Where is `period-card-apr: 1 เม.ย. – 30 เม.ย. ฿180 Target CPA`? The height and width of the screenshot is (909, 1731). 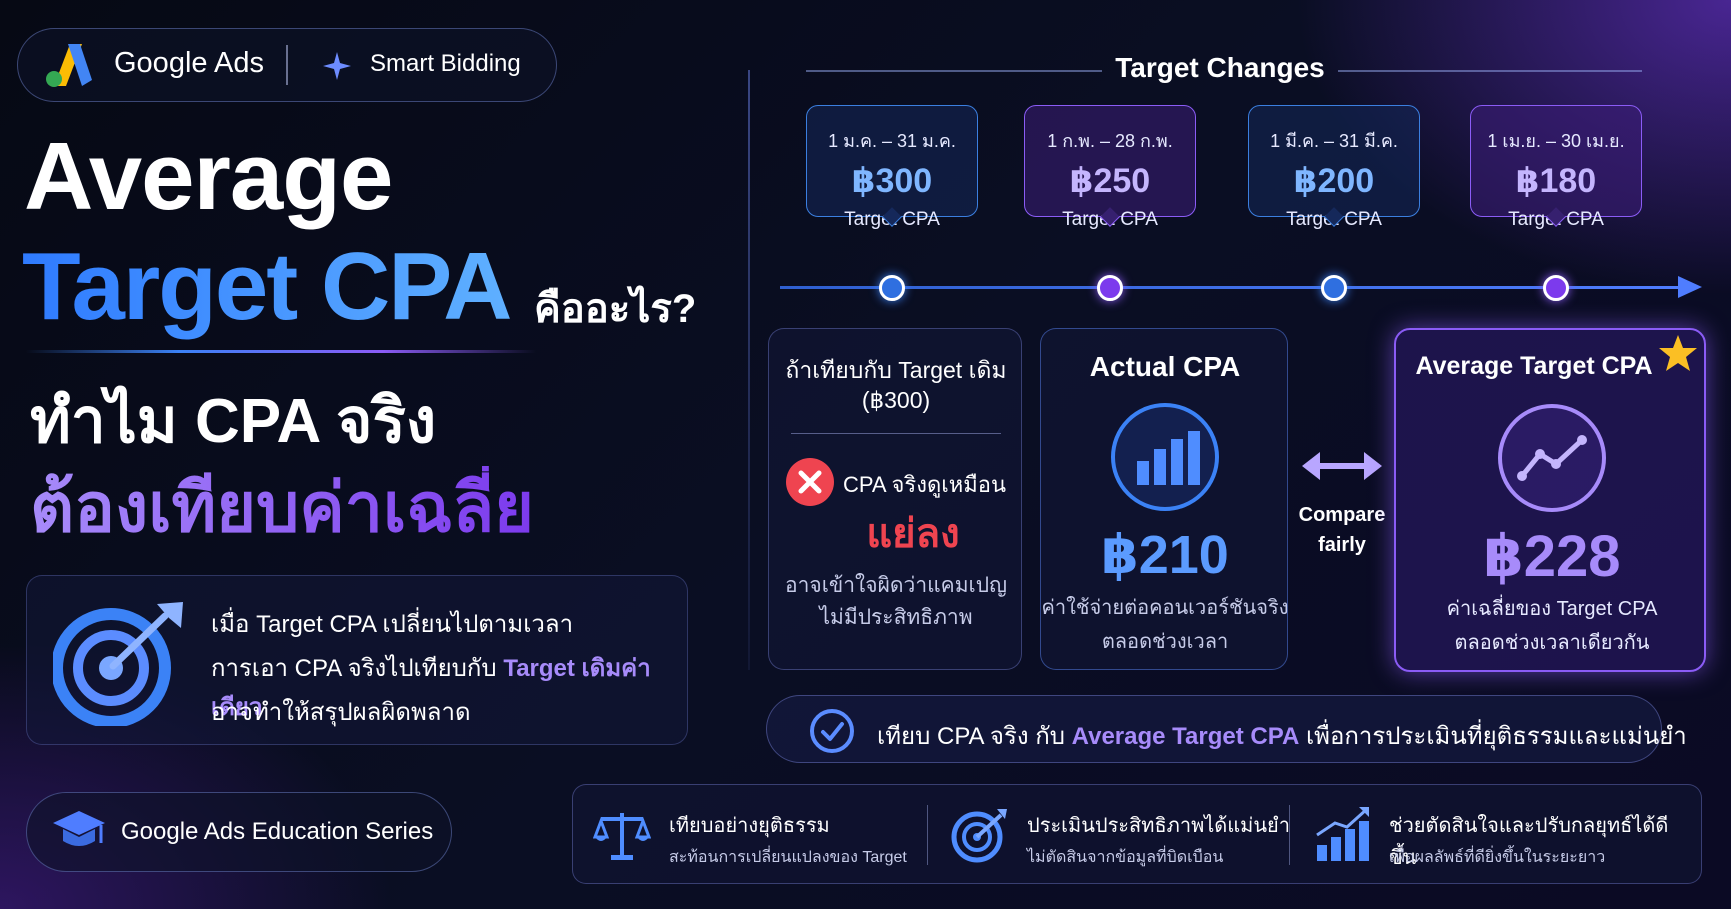
period-card-apr: 1 เม.ย. – 30 เม.ย. ฿180 Target CPA is located at coordinates (1556, 167).